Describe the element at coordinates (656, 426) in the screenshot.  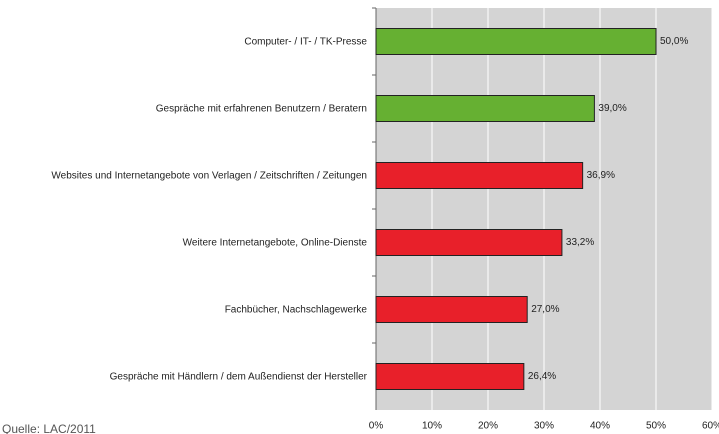
I see `x-tick-label: 50%` at that location.